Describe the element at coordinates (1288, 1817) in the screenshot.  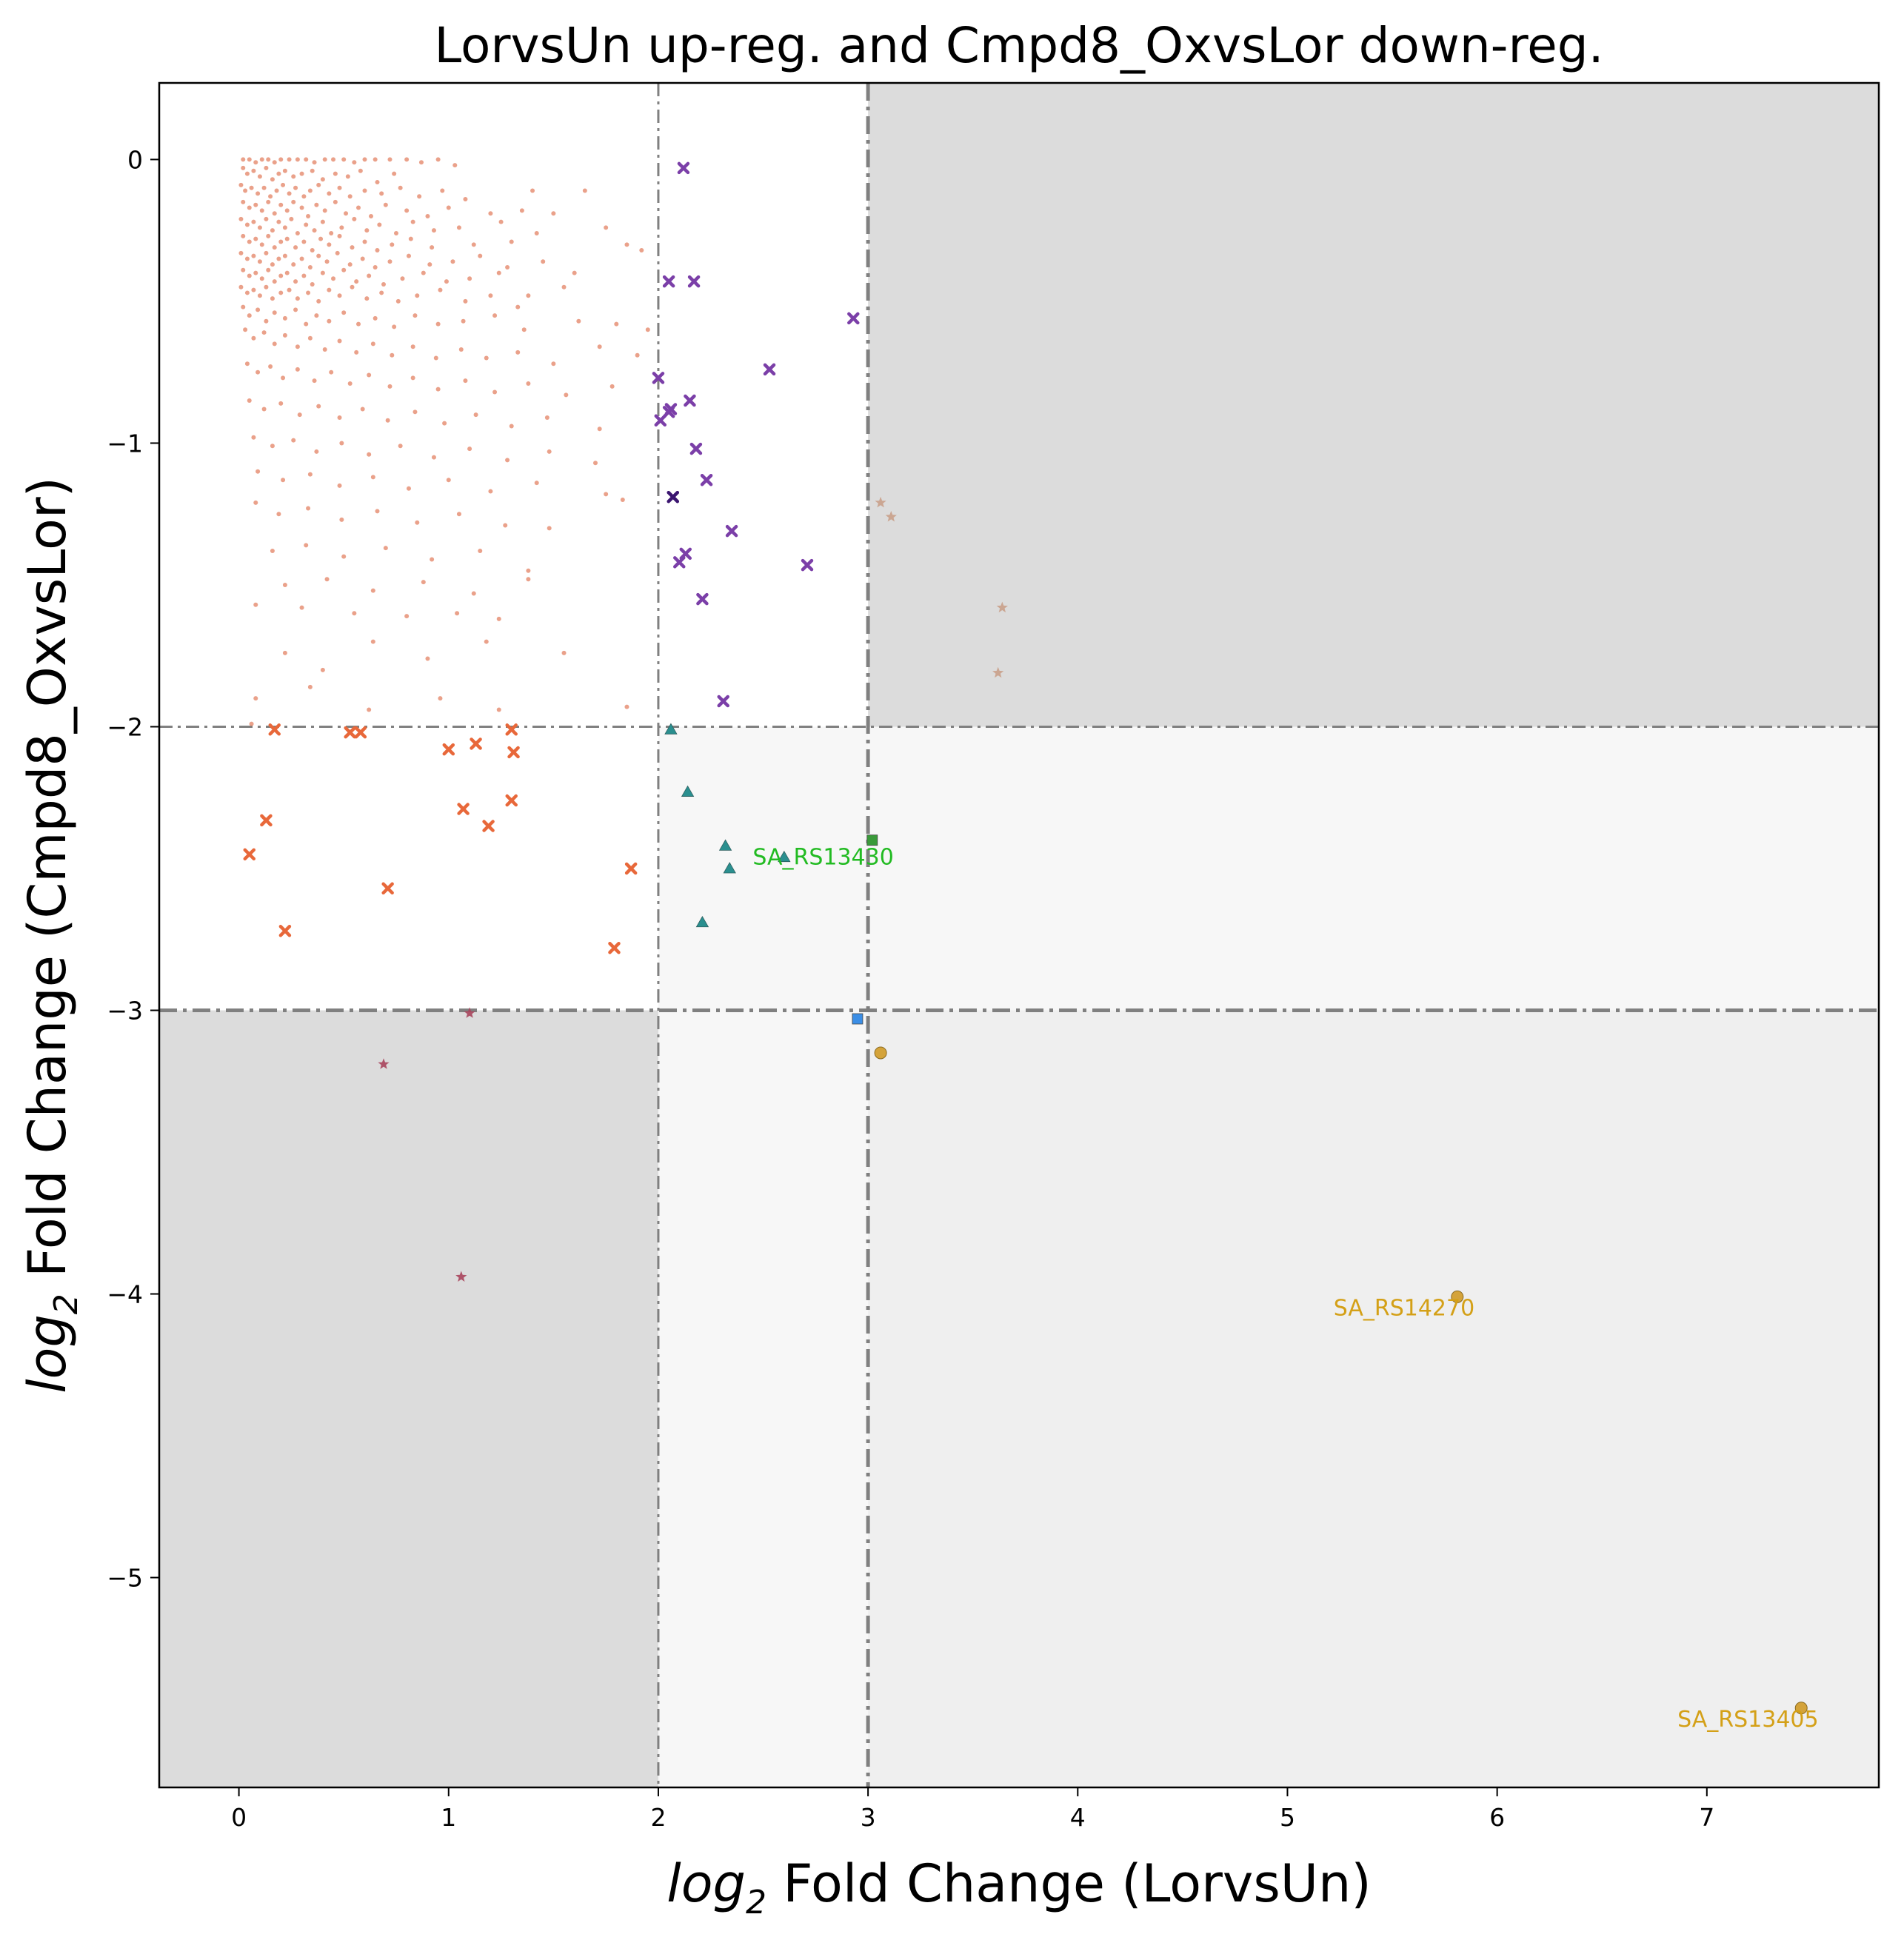
I see `x-tick-label-5: 5` at that location.